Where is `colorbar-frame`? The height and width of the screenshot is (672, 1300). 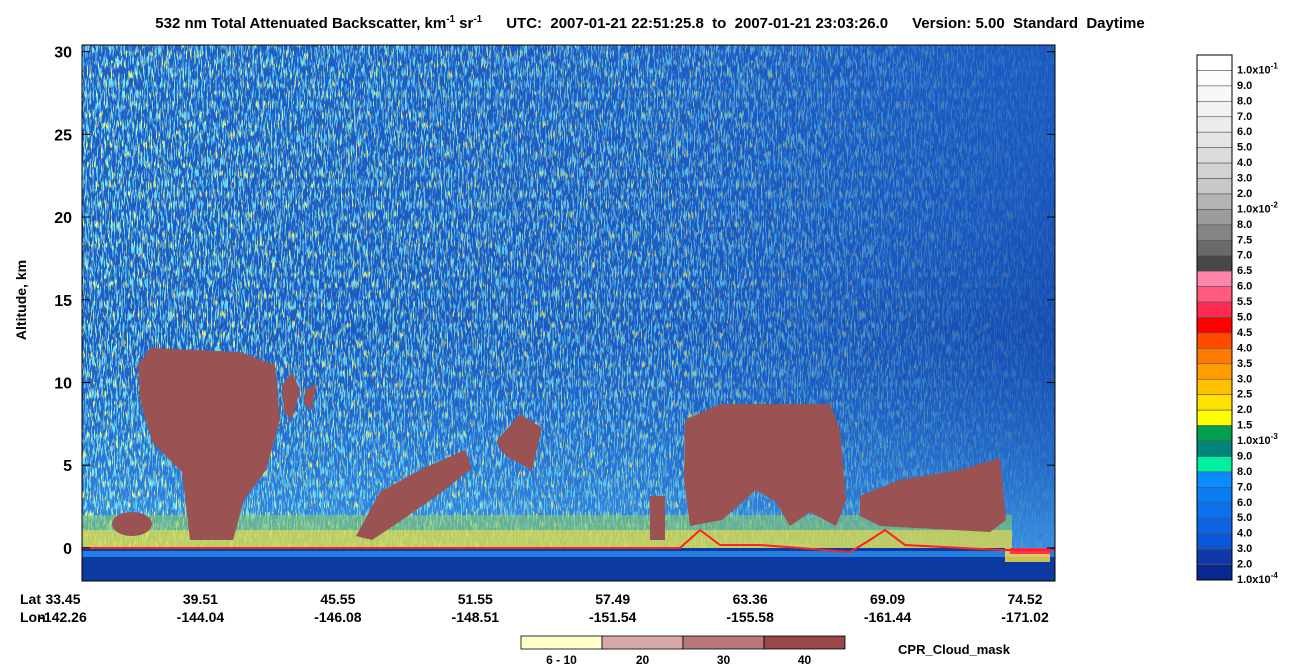
colorbar-frame is located at coordinates (1214, 317).